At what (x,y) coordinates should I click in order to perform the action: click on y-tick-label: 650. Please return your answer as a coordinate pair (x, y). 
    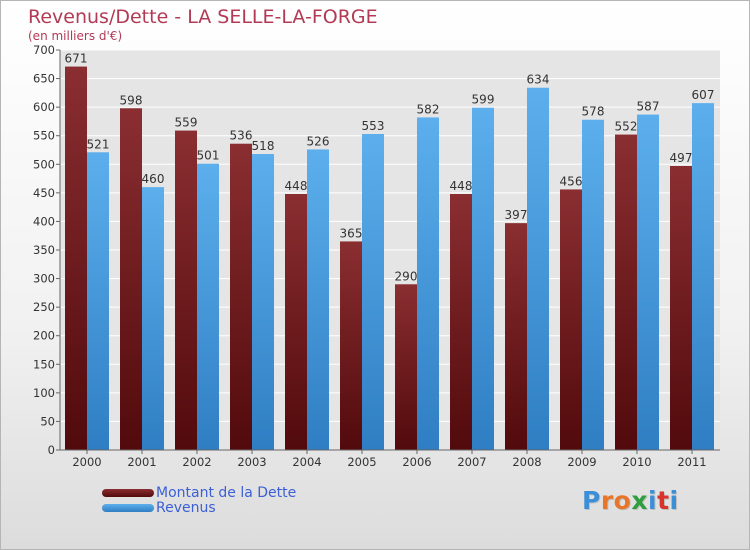
    Looking at the image, I should click on (44, 79).